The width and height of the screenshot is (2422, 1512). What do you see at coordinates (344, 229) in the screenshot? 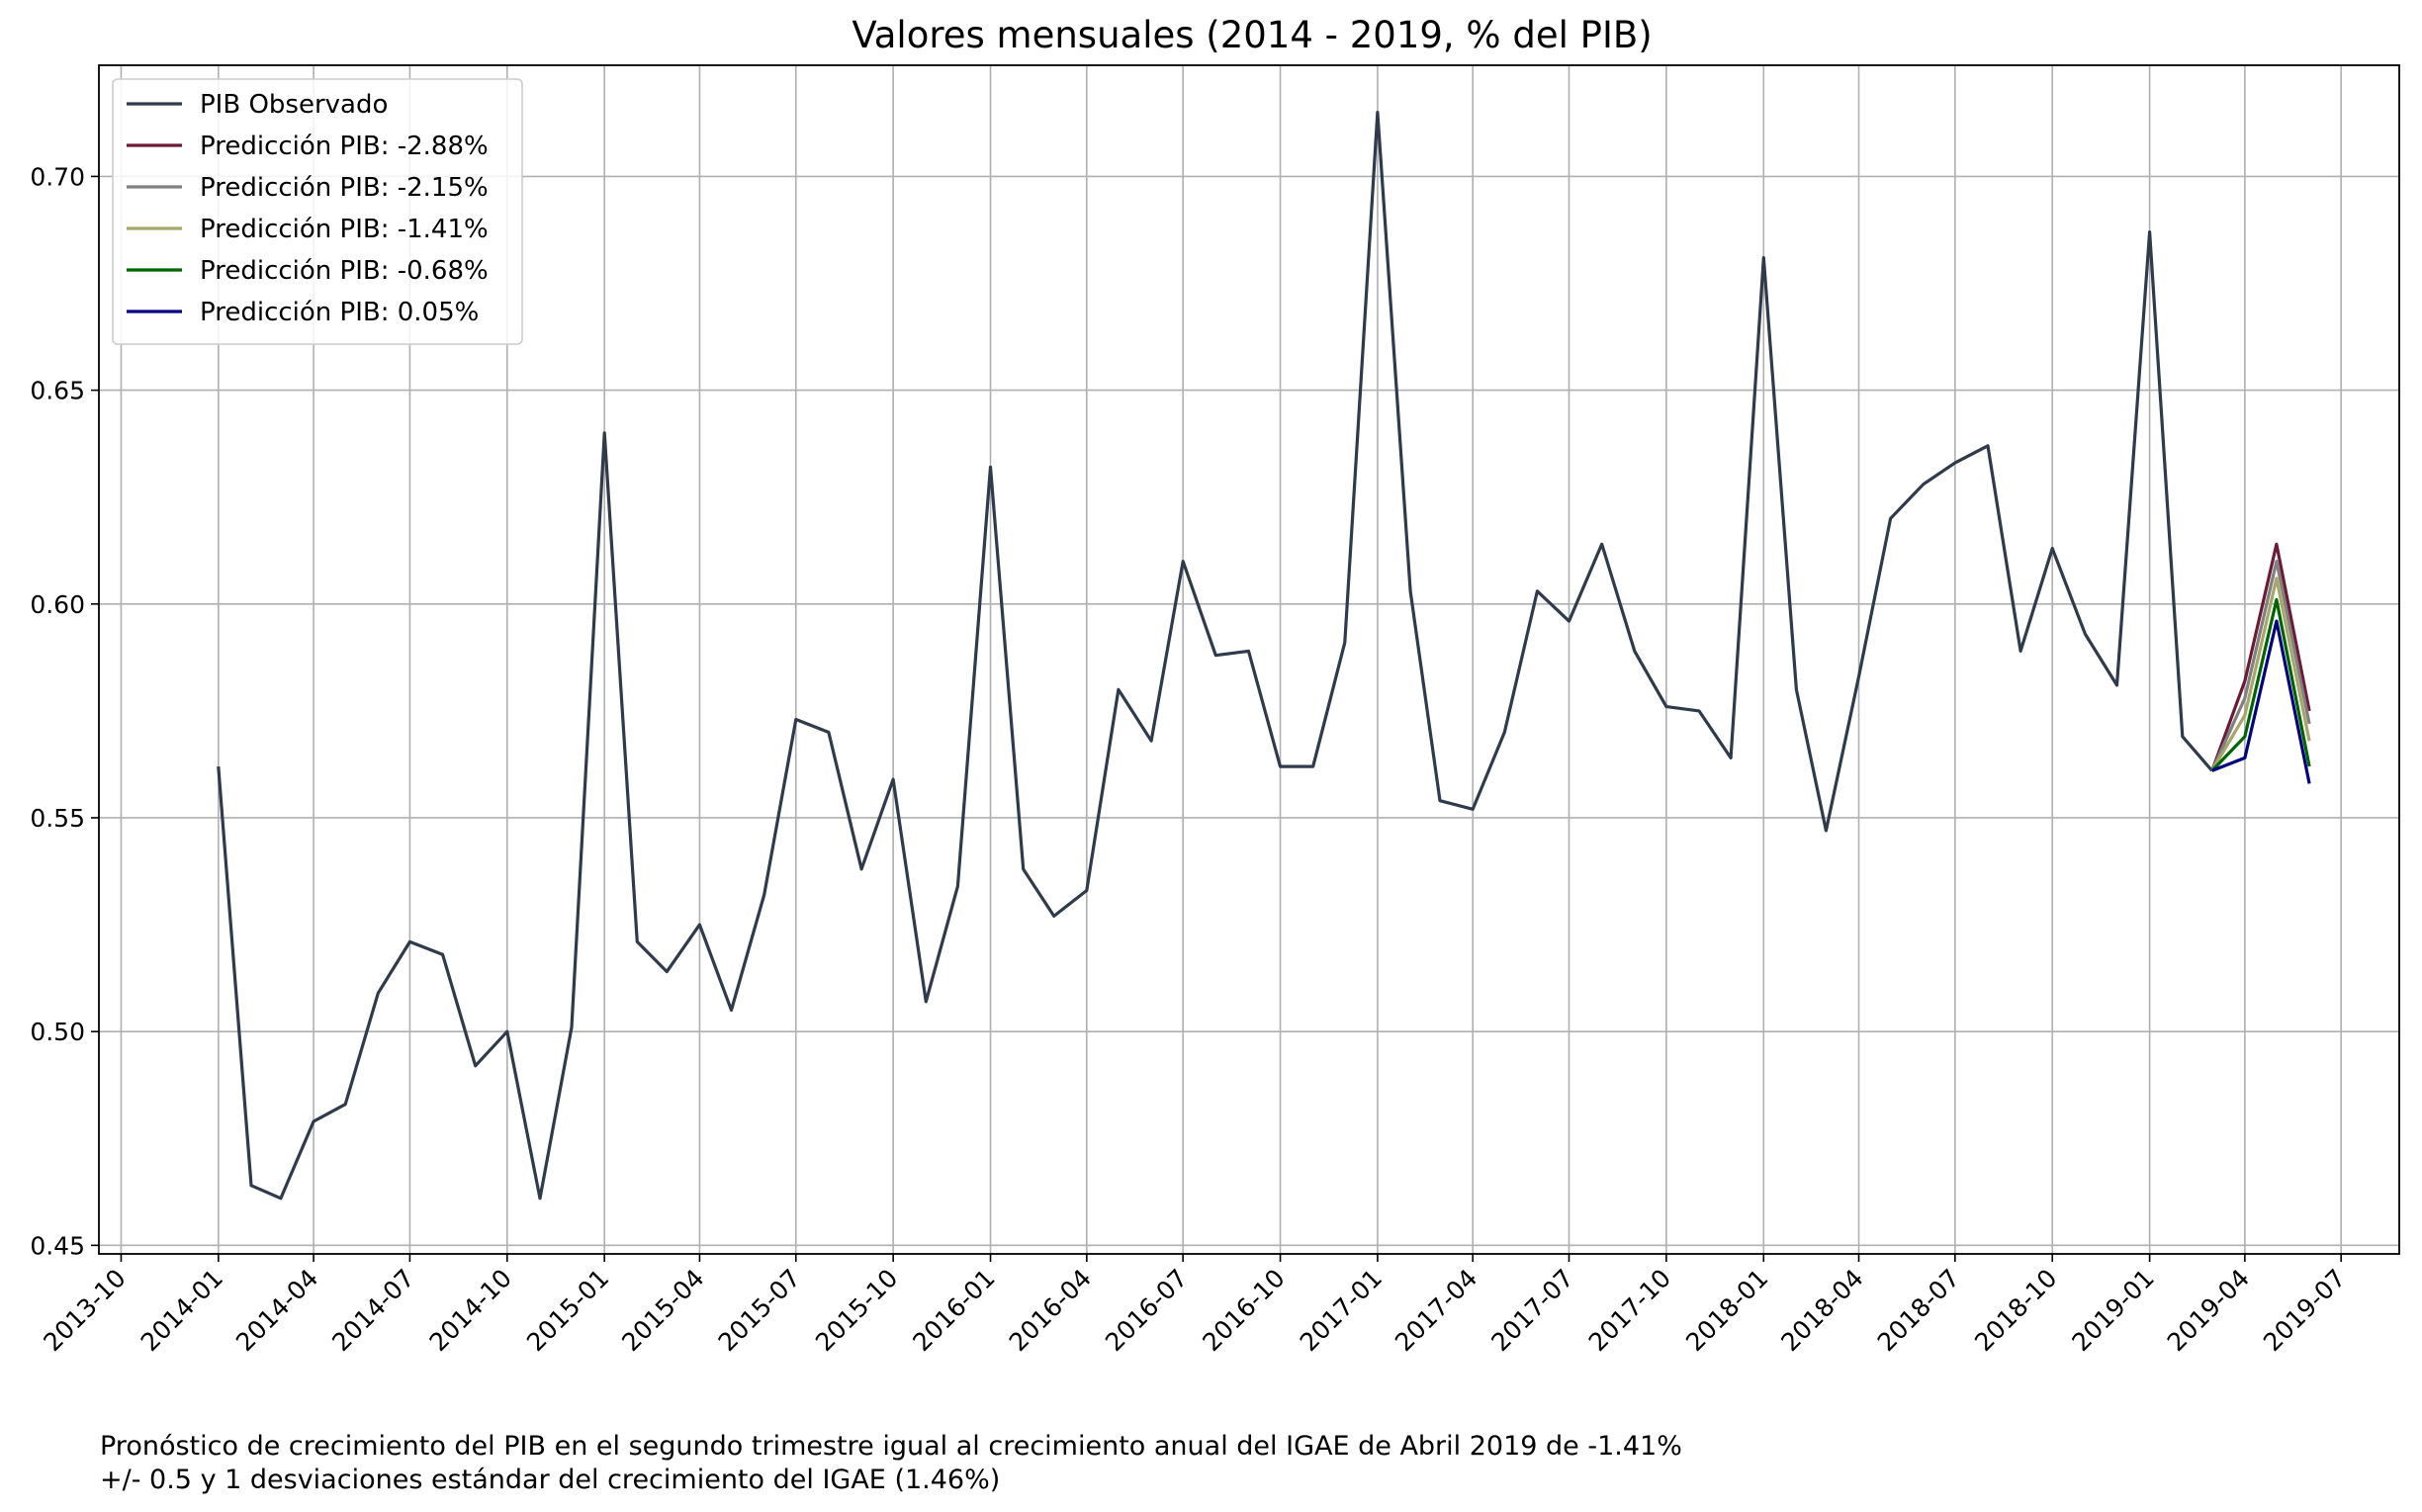
I see `legend-entry: Predicción PIB: -1.41%` at bounding box center [344, 229].